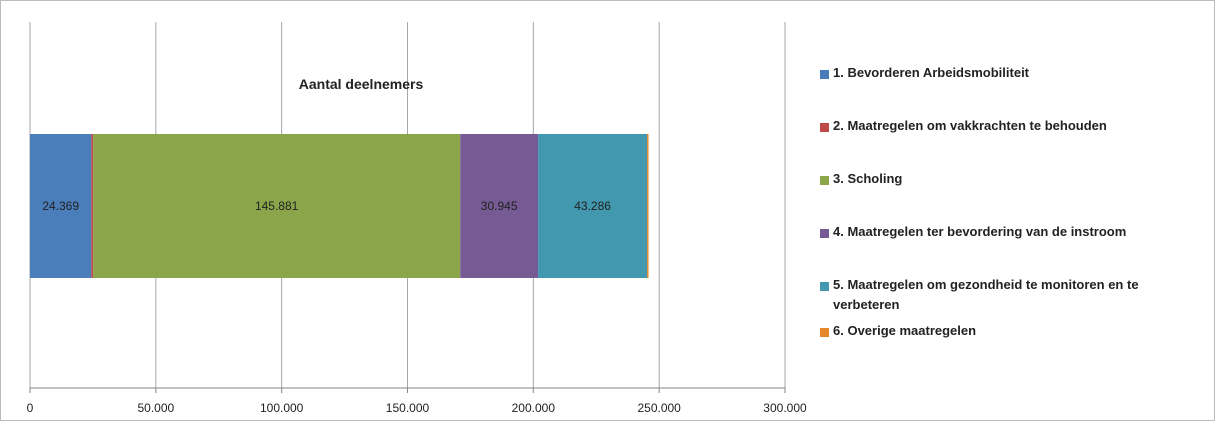 This screenshot has width=1215, height=421. I want to click on legend-label-1: 1. Bevorderen Arbeidsmobiliteit, so click(931, 72).